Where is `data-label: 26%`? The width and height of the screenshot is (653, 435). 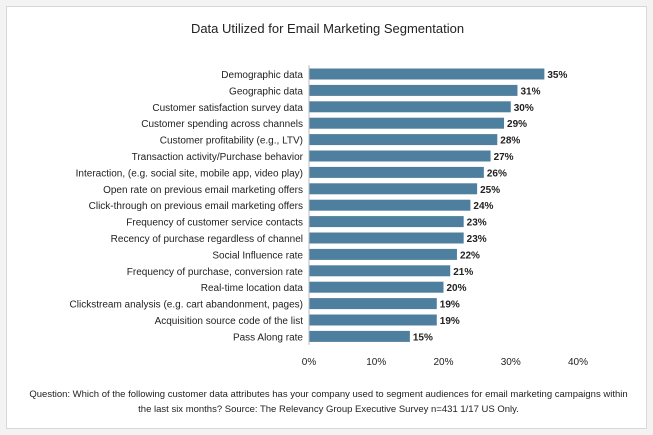
data-label: 26% is located at coordinates (497, 173).